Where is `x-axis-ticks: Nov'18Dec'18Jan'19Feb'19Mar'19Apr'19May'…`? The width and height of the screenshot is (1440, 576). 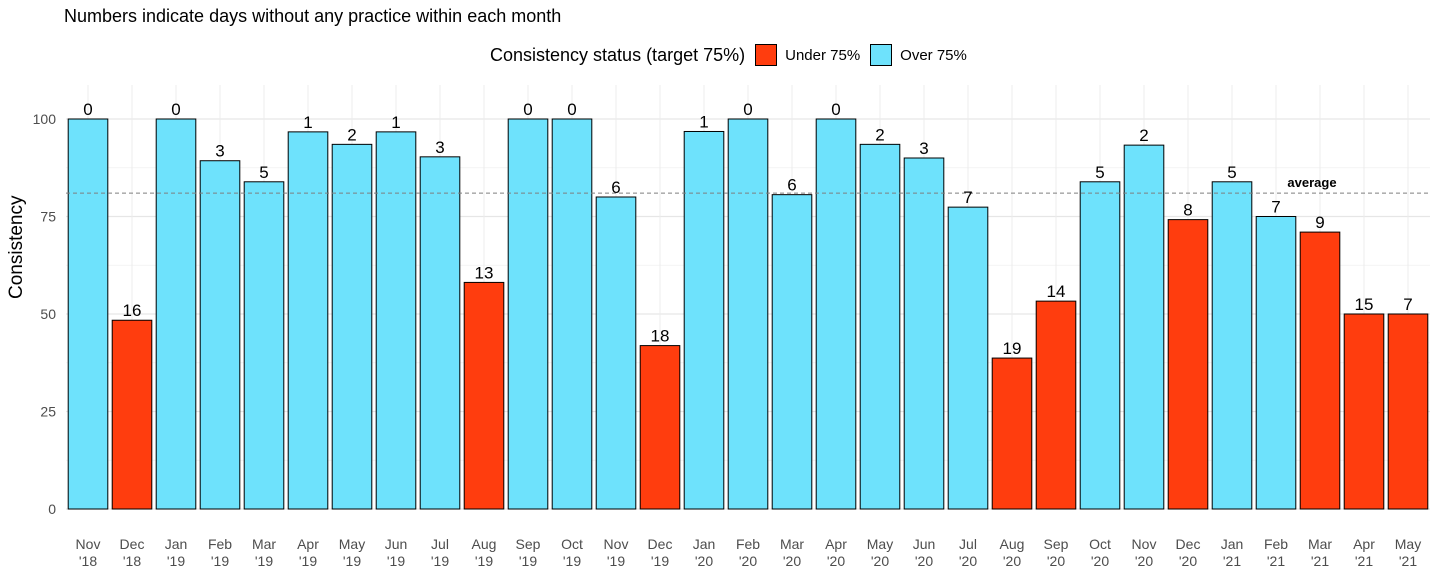
x-axis-ticks: Nov'18Dec'18Jan'19Feb'19Mar'19Apr'19May'… is located at coordinates (749, 552).